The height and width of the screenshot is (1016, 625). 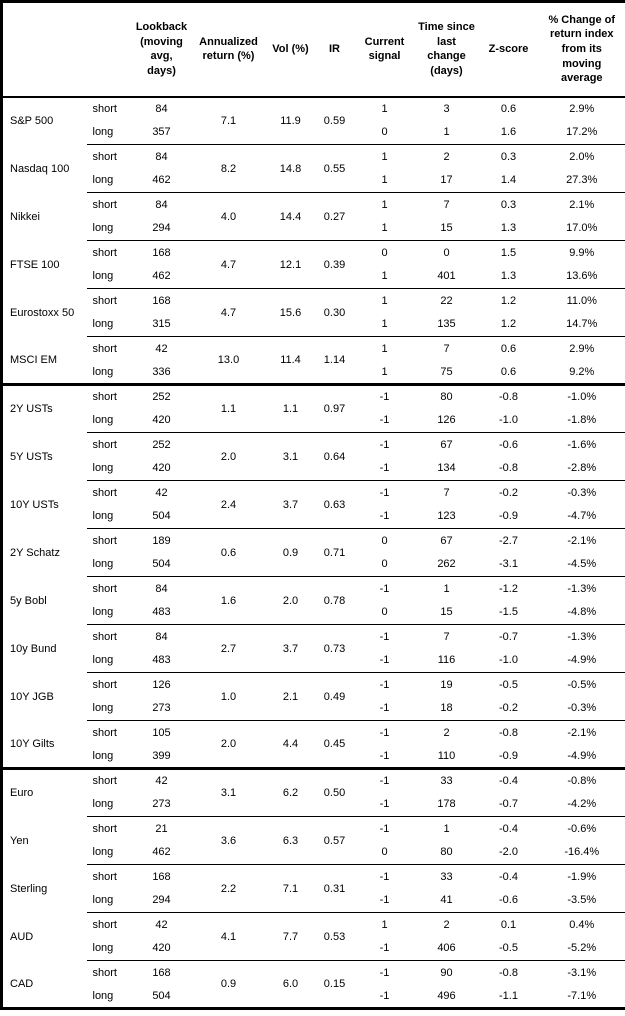 What do you see at coordinates (228, 120) in the screenshot?
I see `cell-annualized-return: 7.1` at bounding box center [228, 120].